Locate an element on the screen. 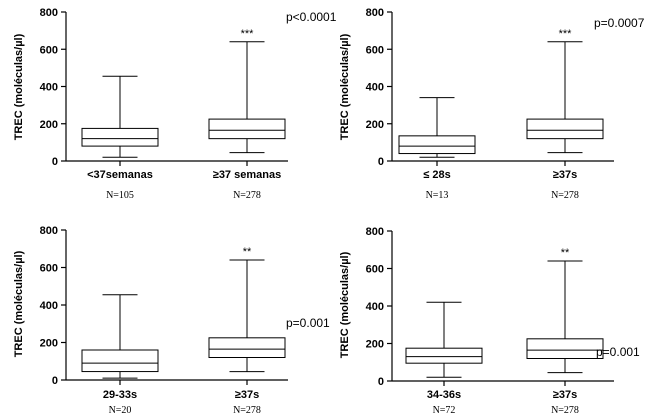 This screenshot has width=653, height=420. n-label: N=13 is located at coordinates (437, 195).